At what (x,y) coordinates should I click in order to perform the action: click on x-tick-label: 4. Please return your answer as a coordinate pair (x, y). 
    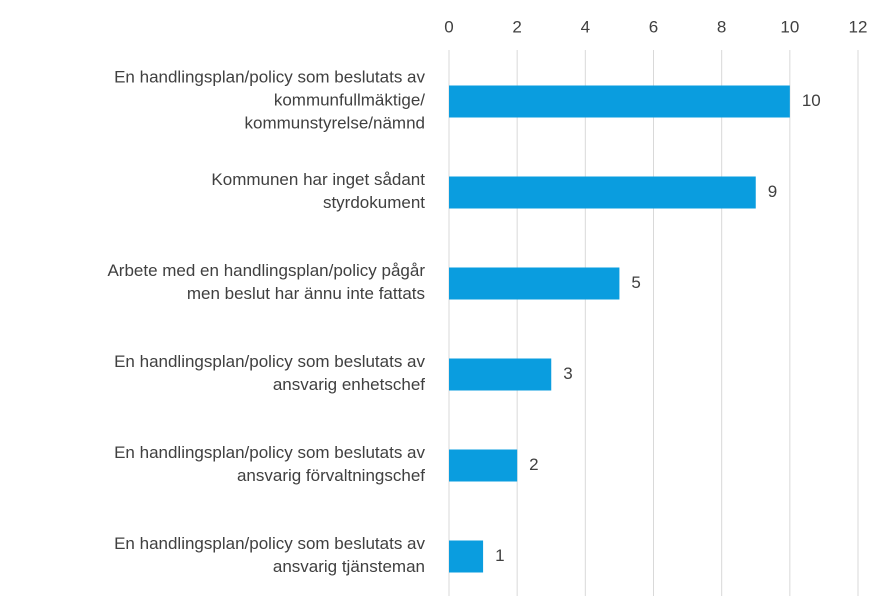
    Looking at the image, I should click on (585, 26).